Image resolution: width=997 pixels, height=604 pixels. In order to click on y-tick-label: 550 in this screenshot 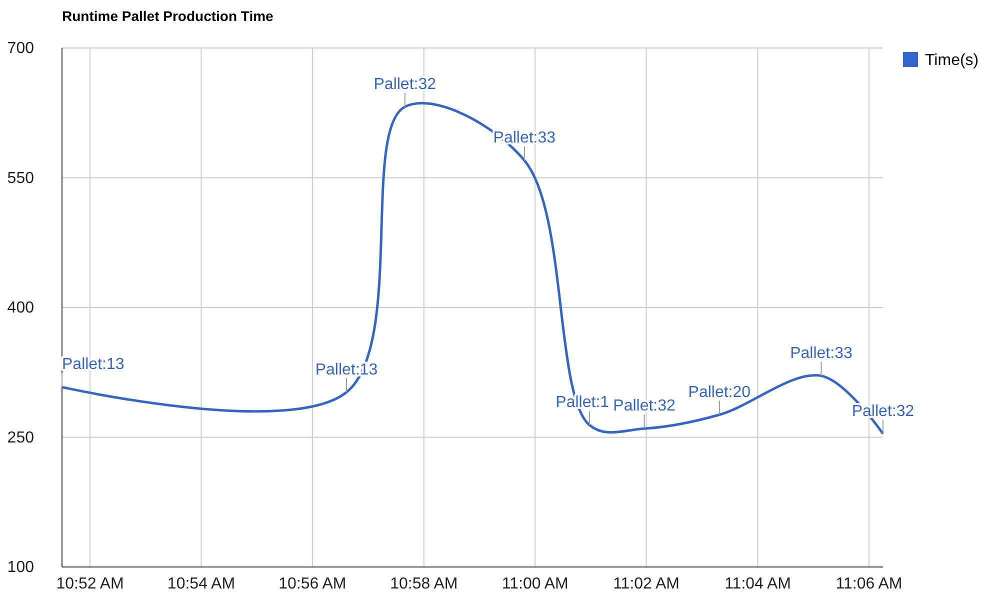, I will do `click(20, 178)`.